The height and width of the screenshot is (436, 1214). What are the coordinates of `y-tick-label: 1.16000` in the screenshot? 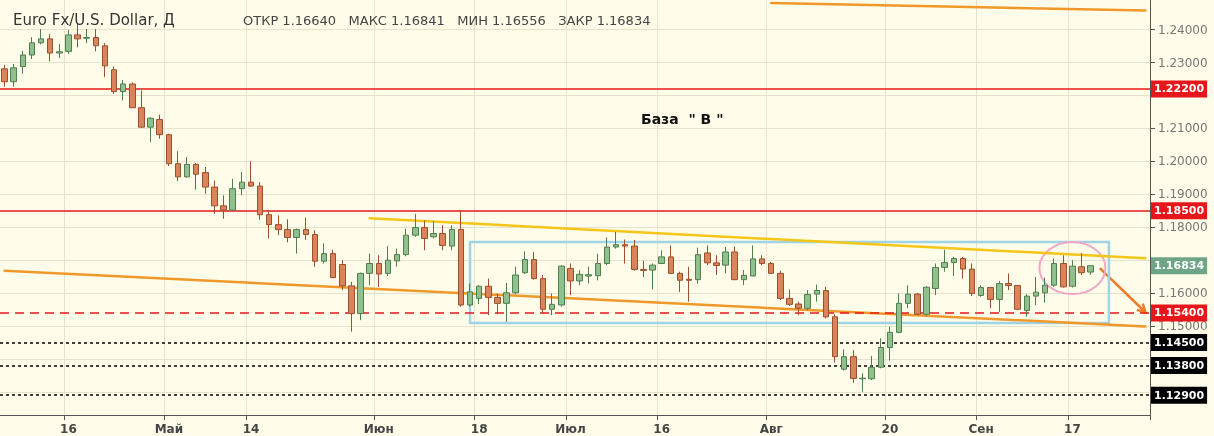 It's located at (1183, 293).